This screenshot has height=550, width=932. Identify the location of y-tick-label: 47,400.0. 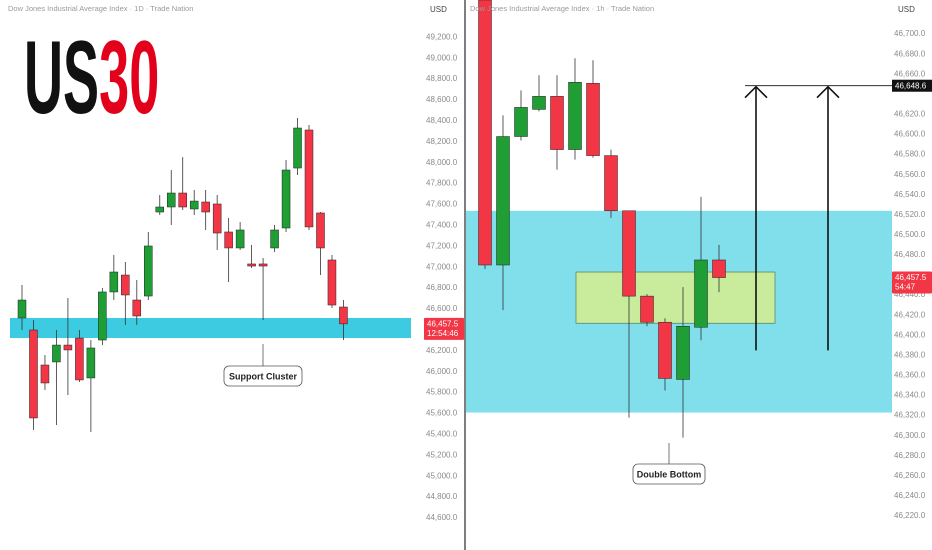
(442, 225).